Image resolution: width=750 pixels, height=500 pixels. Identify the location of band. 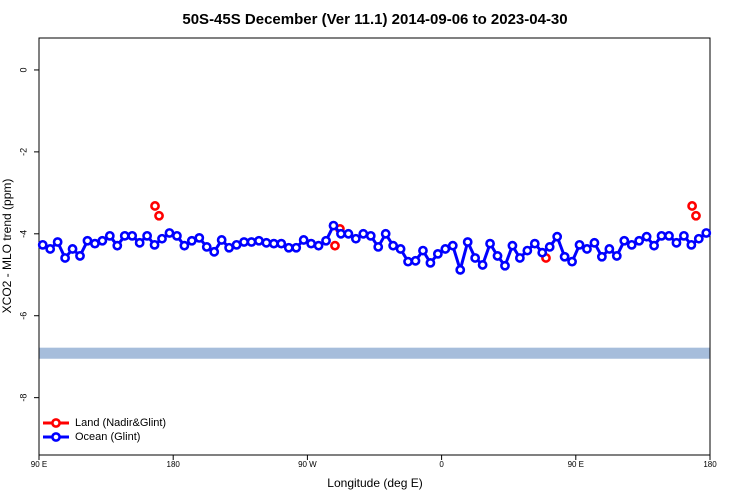
(374, 353).